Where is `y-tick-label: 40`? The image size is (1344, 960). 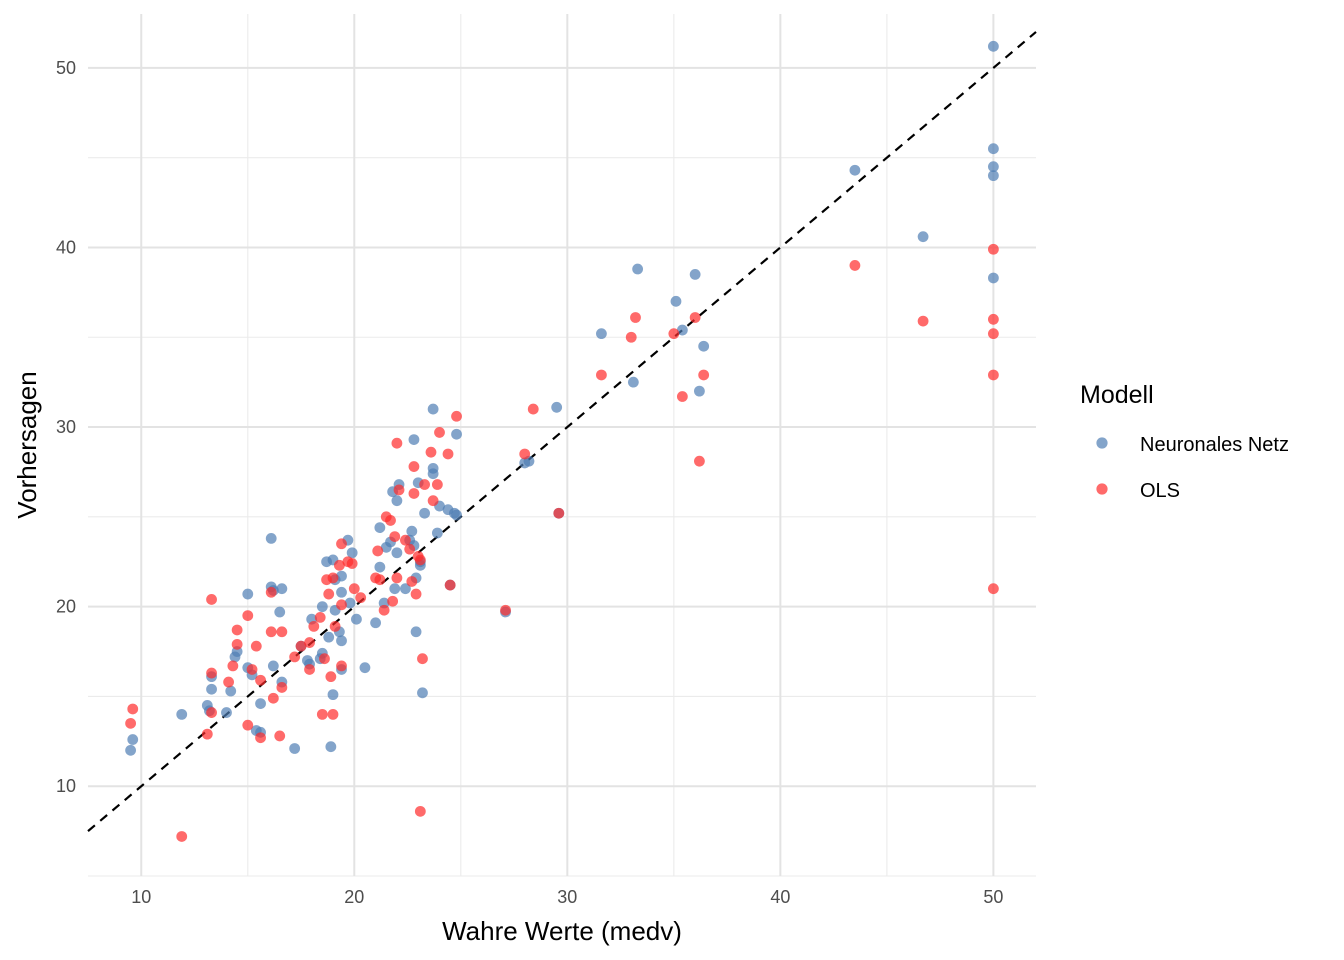
y-tick-label: 40 is located at coordinates (66, 247).